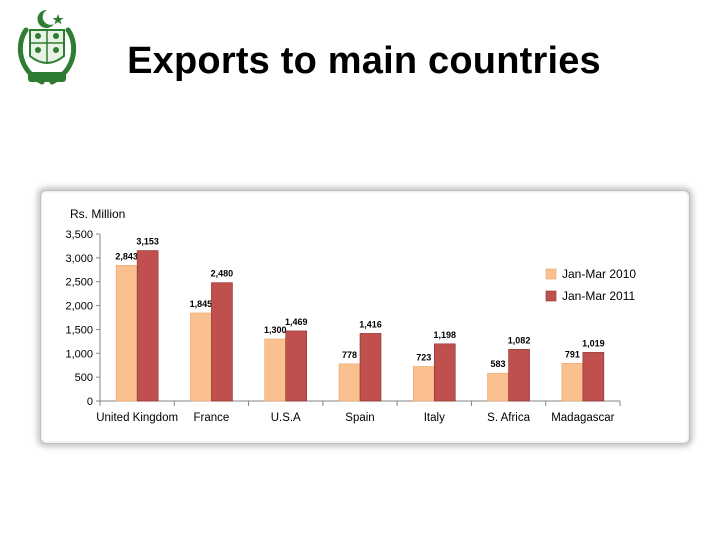 This screenshot has height=546, width=728. What do you see at coordinates (79, 330) in the screenshot?
I see `y-tick-label: 1,500` at bounding box center [79, 330].